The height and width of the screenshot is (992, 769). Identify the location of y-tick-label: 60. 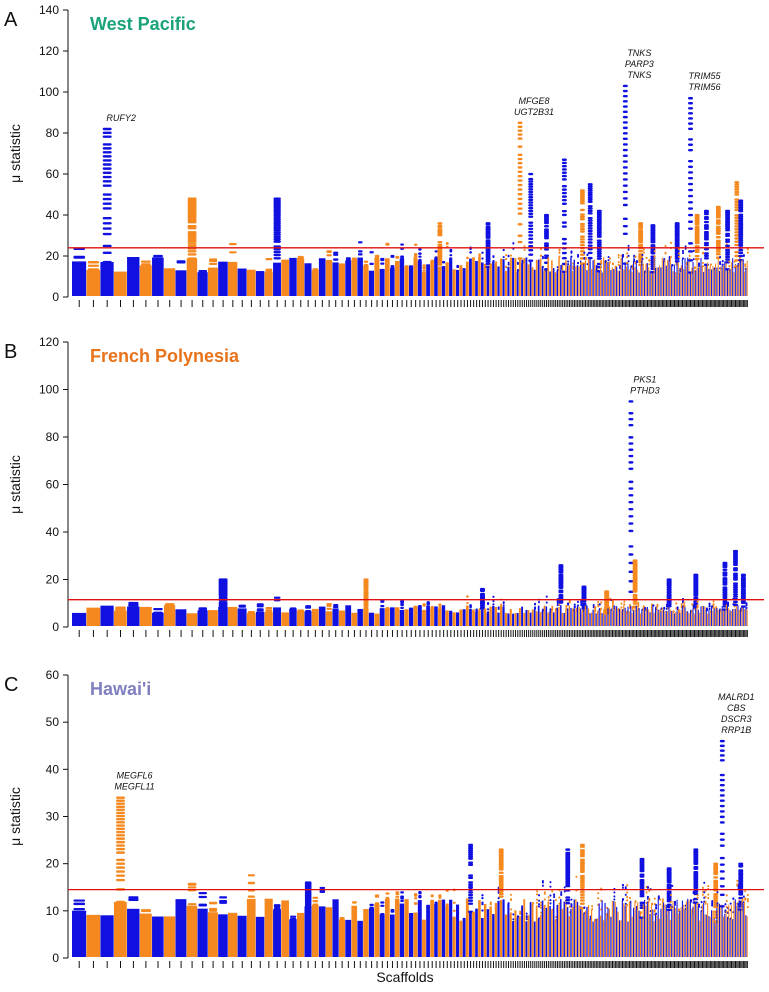
(53, 485).